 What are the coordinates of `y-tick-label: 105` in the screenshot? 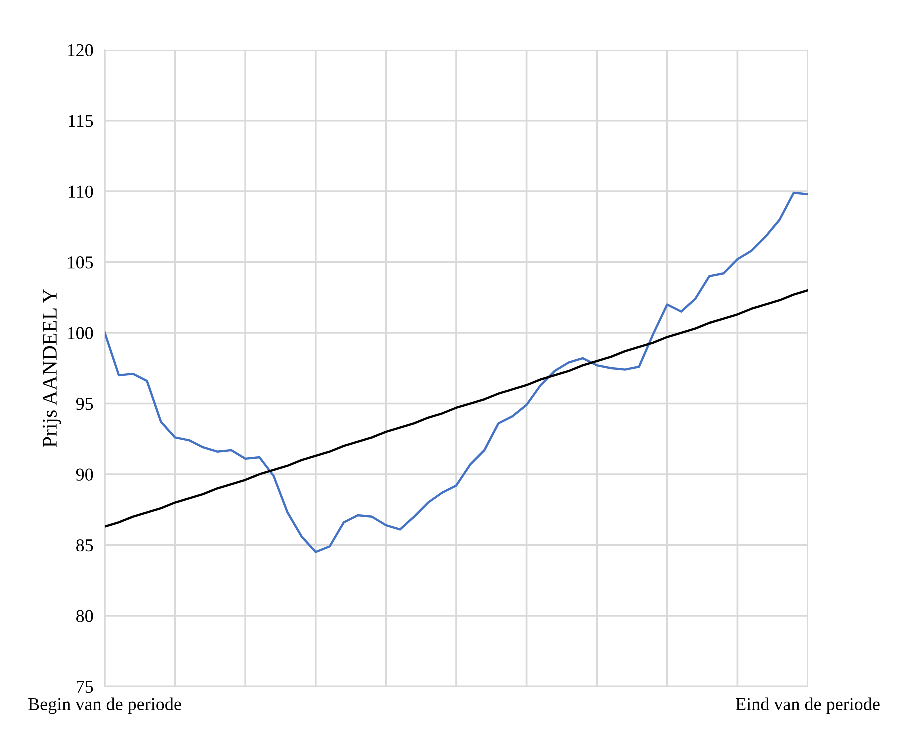 It's located at (81, 262).